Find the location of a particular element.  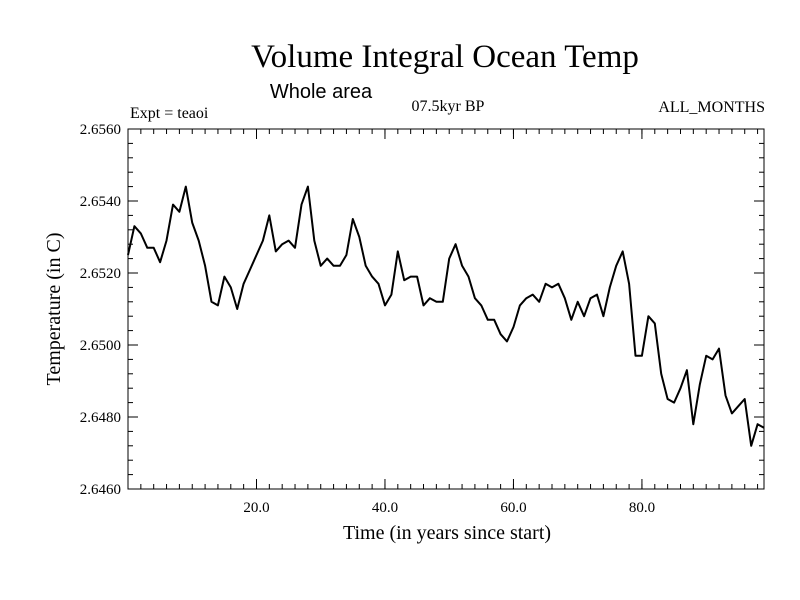

x-tick-label: 20.0 is located at coordinates (256, 508).